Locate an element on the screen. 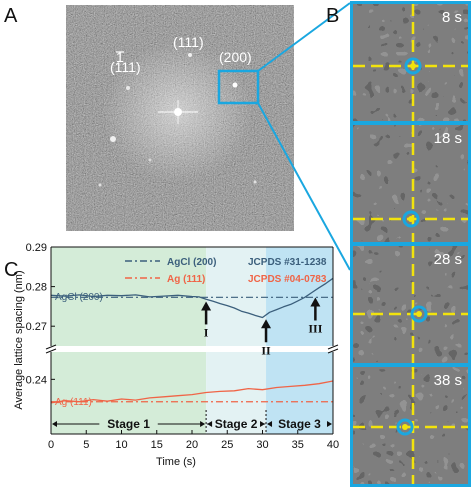 The image size is (474, 489). frame-2: 18 s is located at coordinates (410, 183).